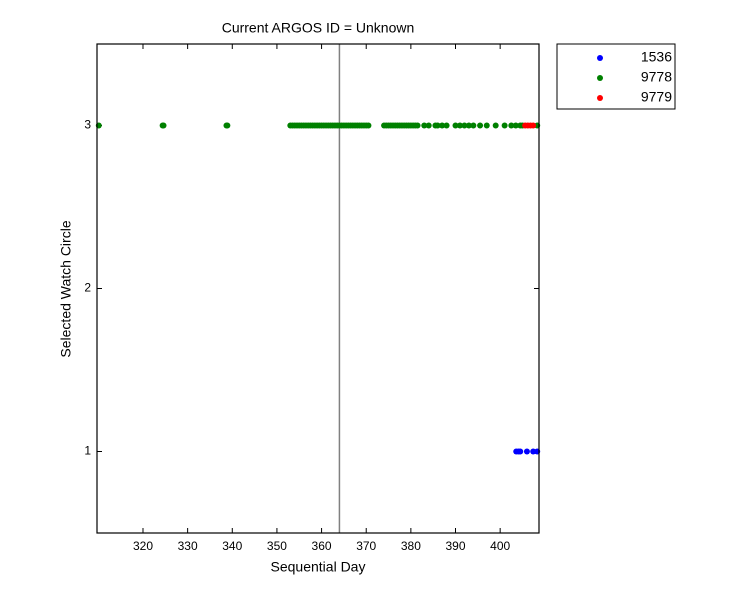 This screenshot has width=750, height=600. Describe the element at coordinates (318, 567) in the screenshot. I see `x-axis-label: Sequential Day` at that location.